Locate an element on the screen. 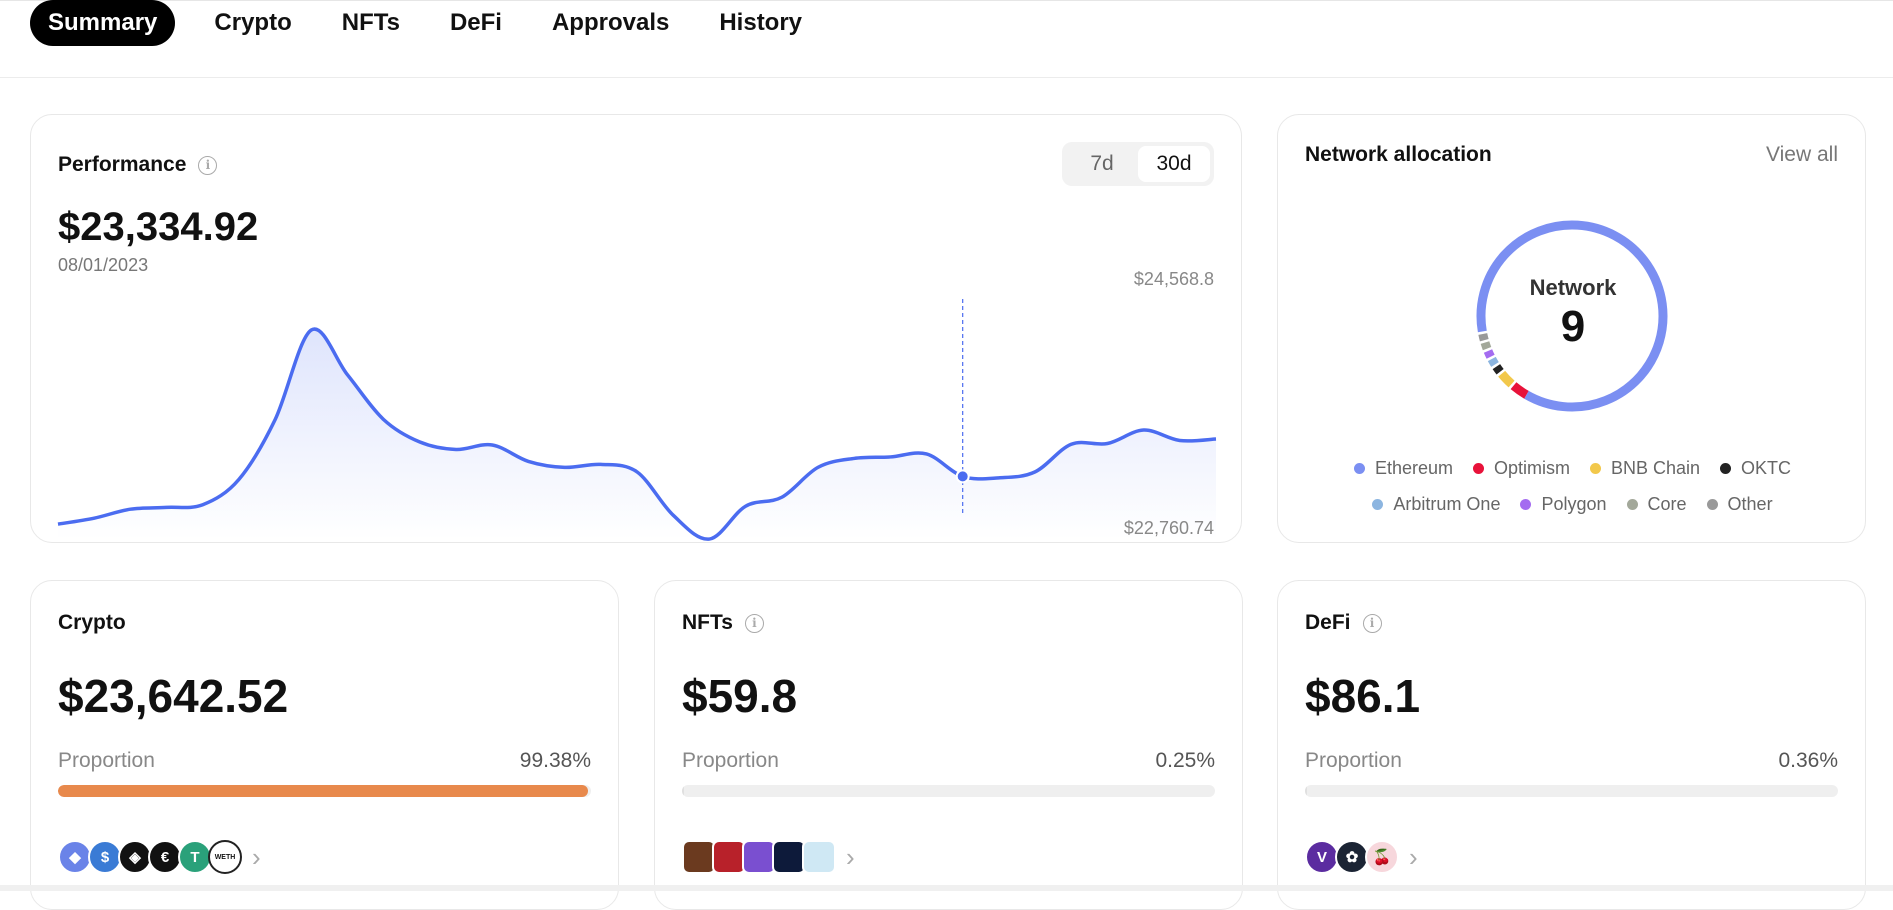 The height and width of the screenshot is (910, 1893). crypto-proportion-bar is located at coordinates (324, 791).